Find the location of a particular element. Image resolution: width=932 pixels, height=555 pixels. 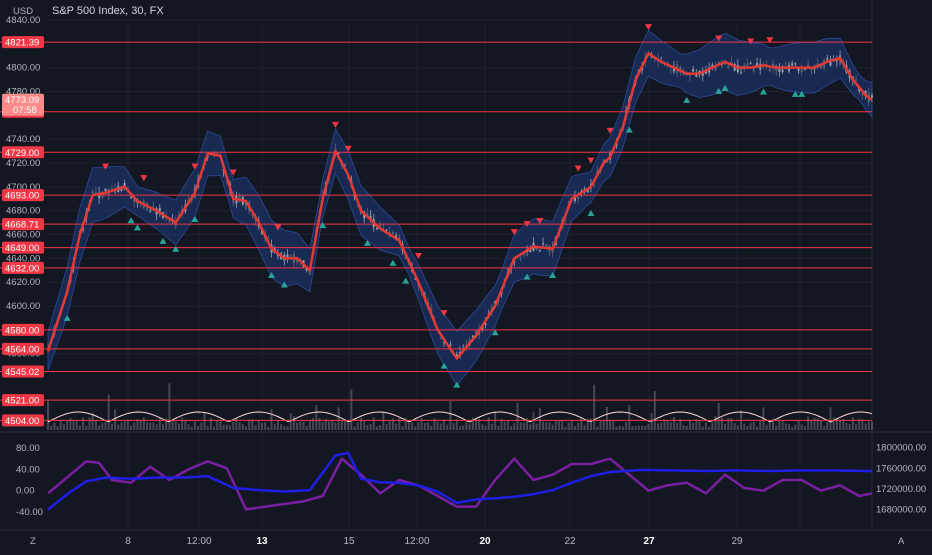

currency-label: USD is located at coordinates (23, 11).